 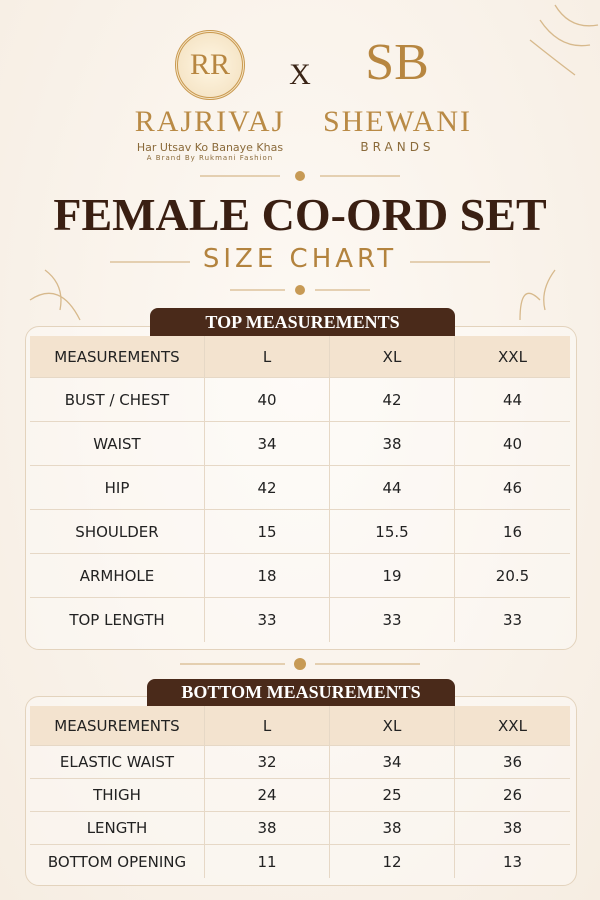 What do you see at coordinates (117, 828) in the screenshot?
I see `measurement-label: LENGTH` at bounding box center [117, 828].